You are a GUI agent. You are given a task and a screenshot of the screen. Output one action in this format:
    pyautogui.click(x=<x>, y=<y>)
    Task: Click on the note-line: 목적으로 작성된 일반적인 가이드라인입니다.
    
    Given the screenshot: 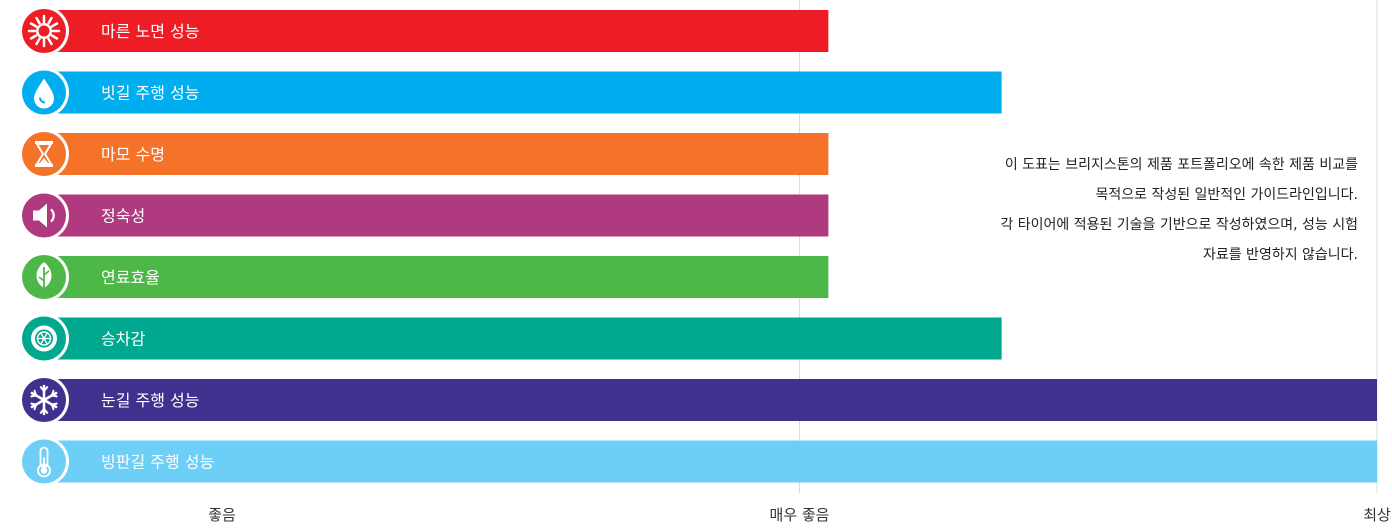 What is the action you would take?
    pyautogui.click(x=1226, y=195)
    